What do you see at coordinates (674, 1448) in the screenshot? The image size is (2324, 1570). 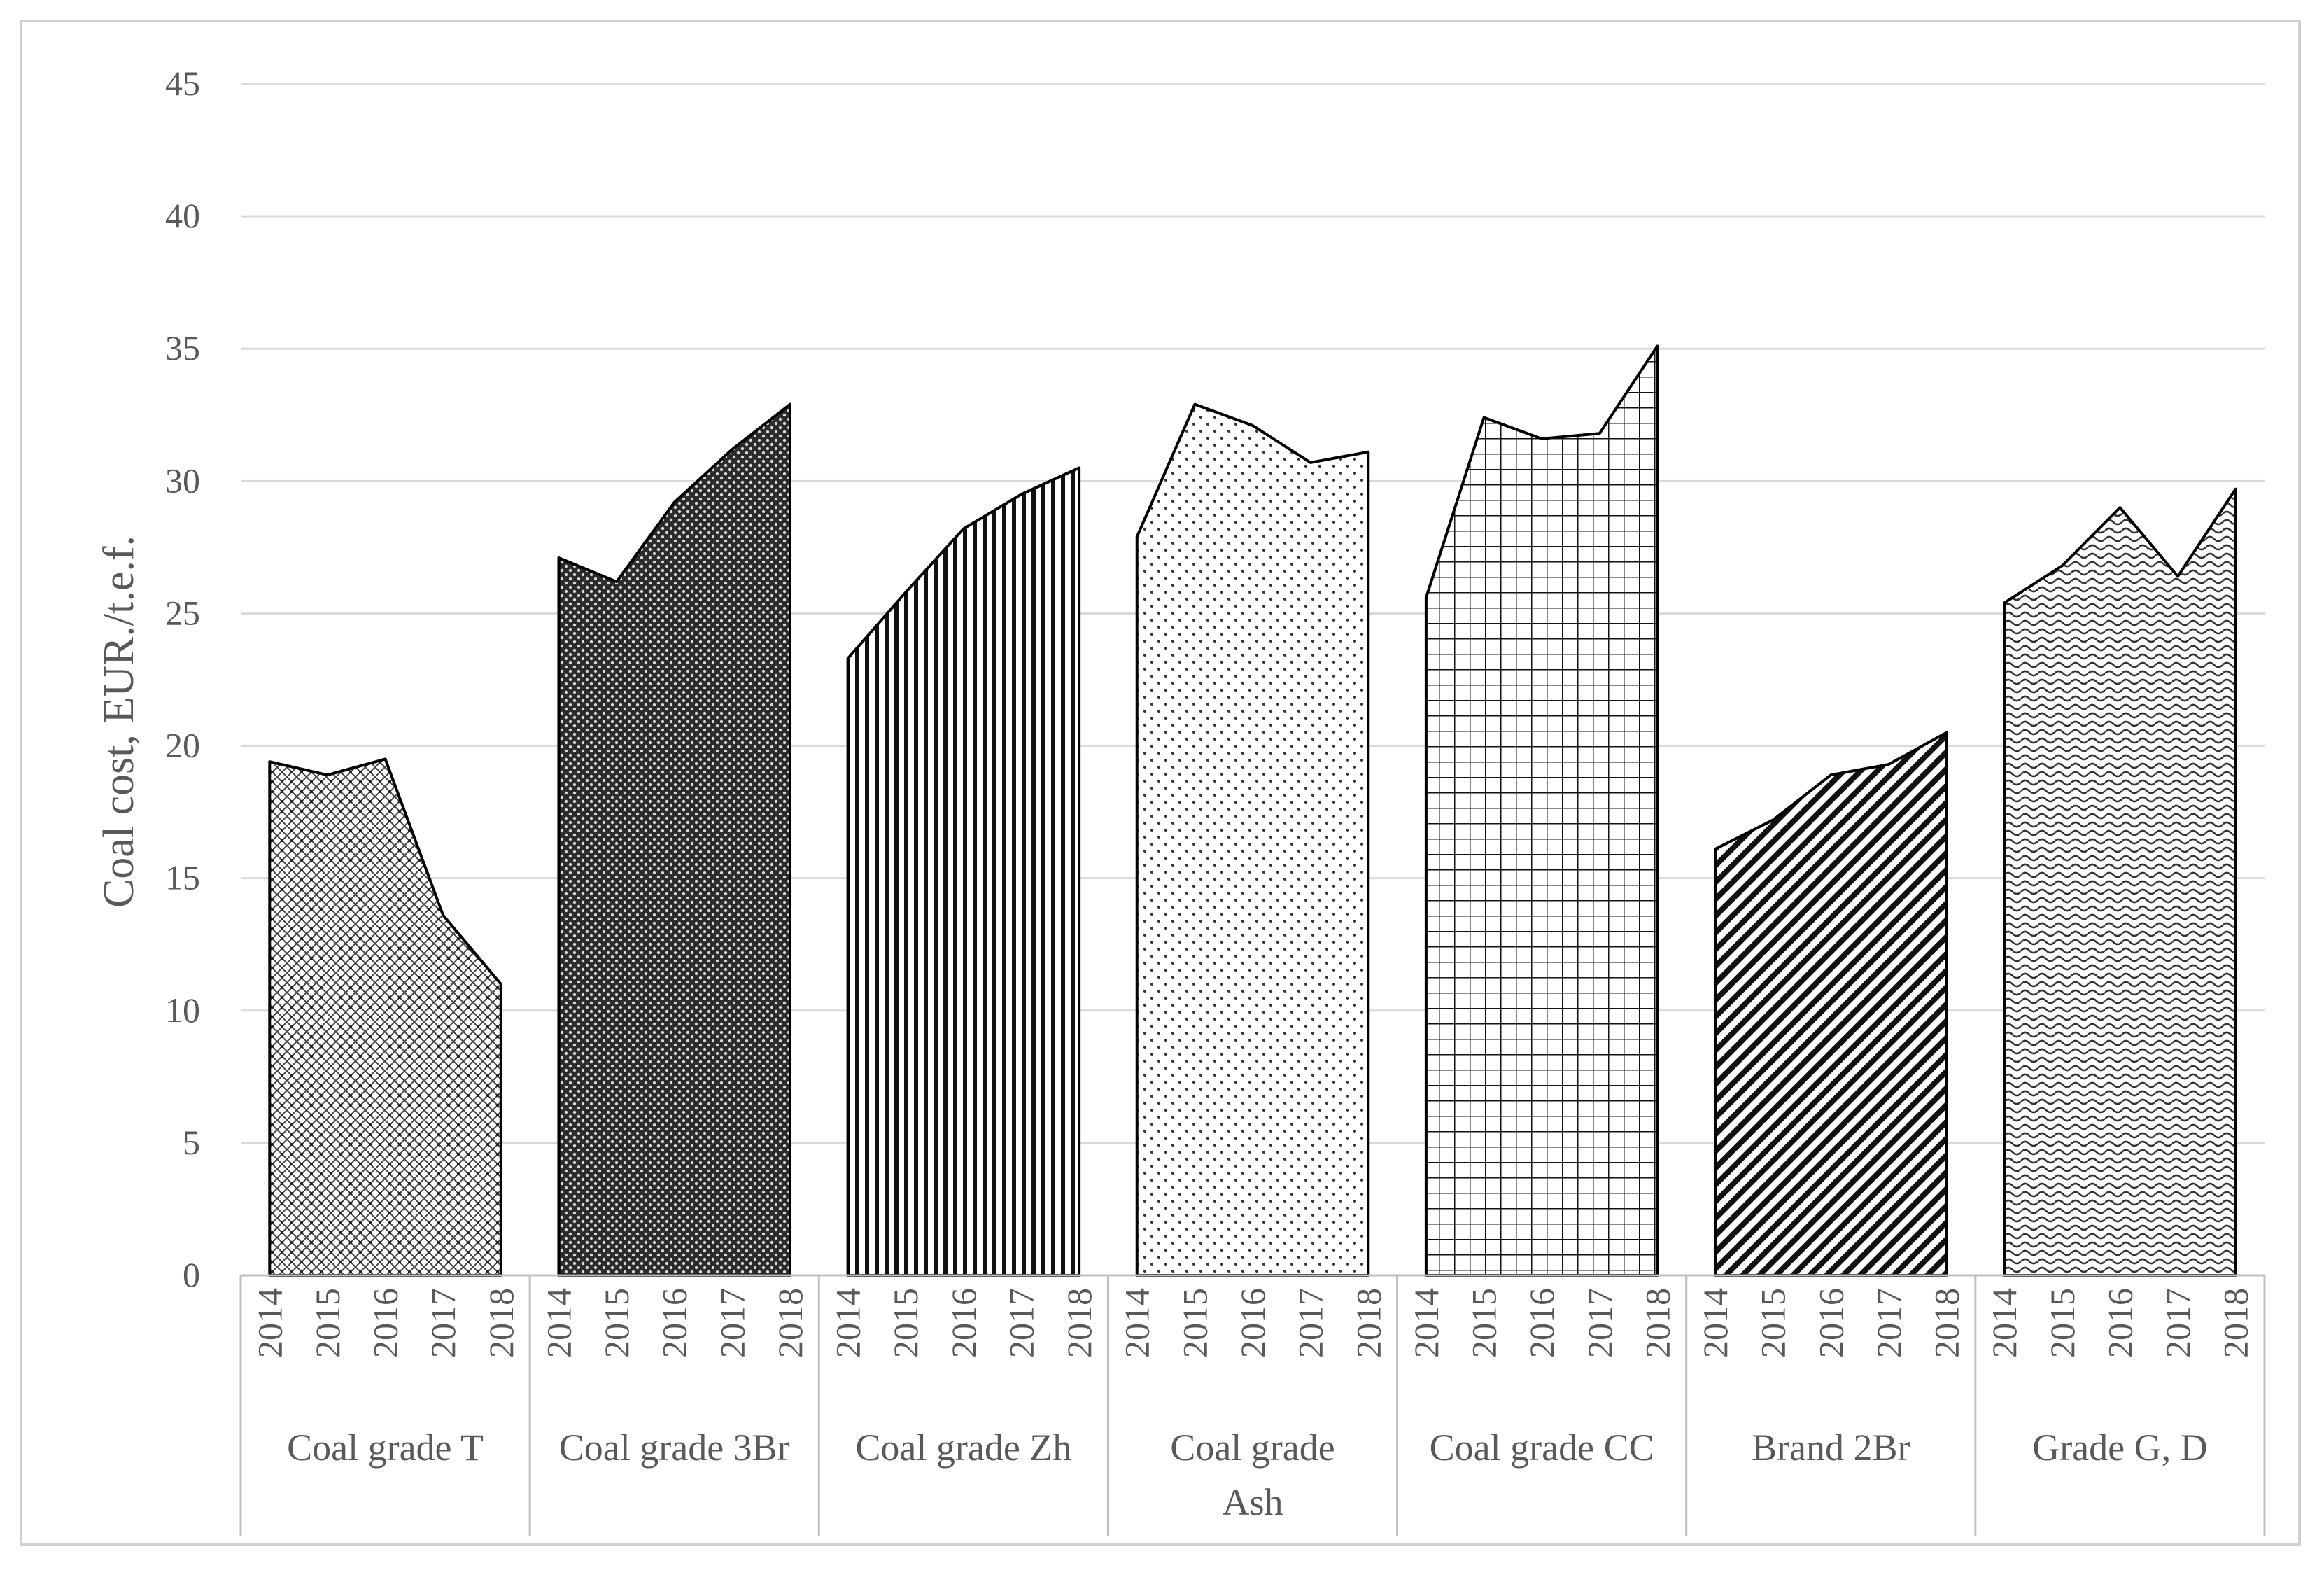 I see `group-label-1: Coal grade 3Br` at bounding box center [674, 1448].